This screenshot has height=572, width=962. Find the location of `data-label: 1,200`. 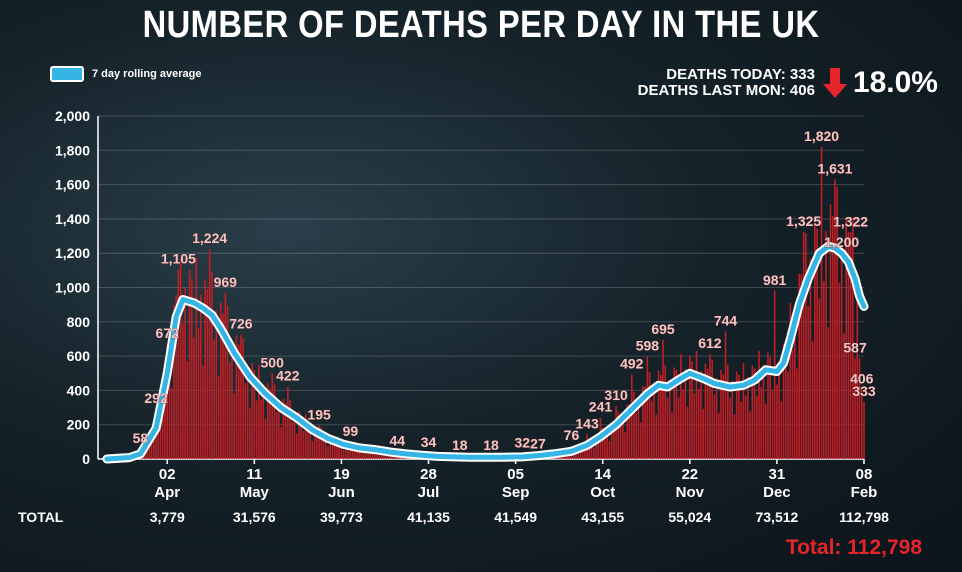

data-label: 1,200 is located at coordinates (841, 242).